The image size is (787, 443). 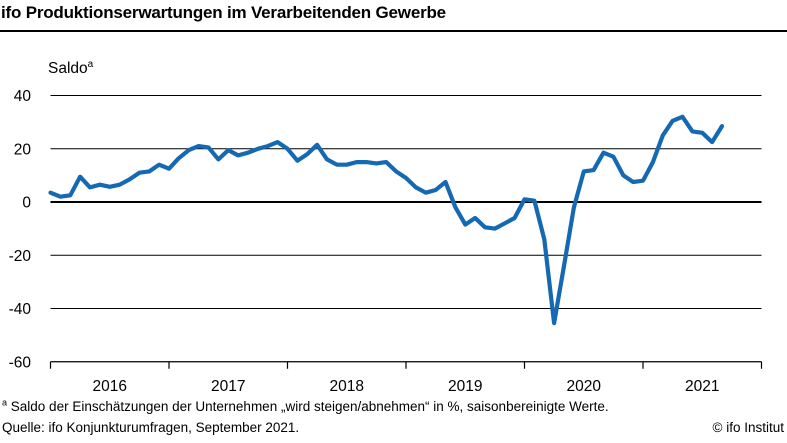 I want to click on y-tick-label: 0, so click(x=26, y=203).